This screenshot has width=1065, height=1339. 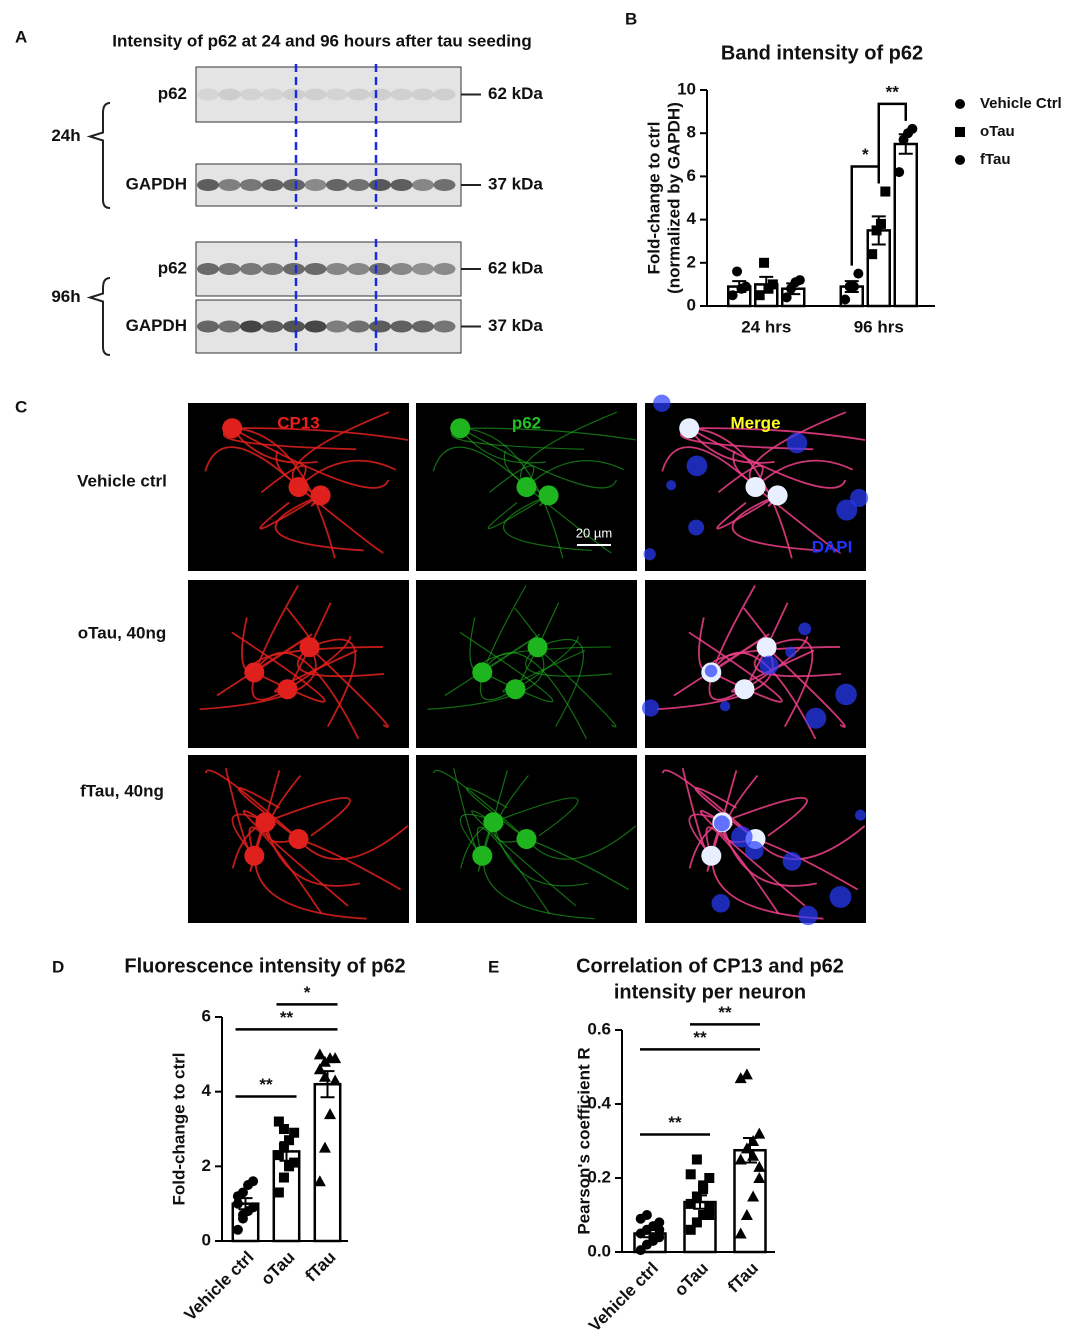 I want to click on chart-title: Fluorescence intensity of p62, so click(x=264, y=966).